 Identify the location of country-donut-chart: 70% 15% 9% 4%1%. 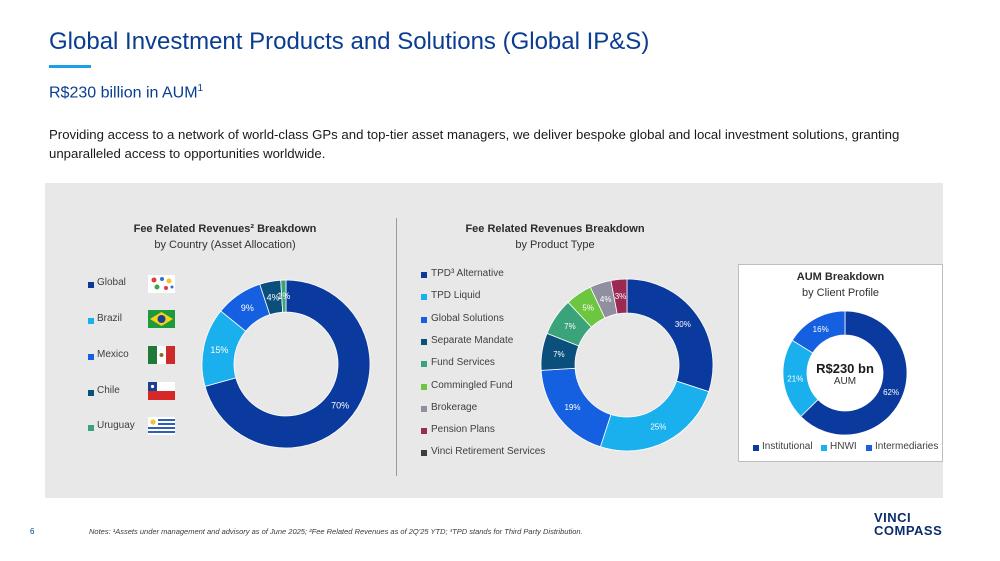
(286, 364).